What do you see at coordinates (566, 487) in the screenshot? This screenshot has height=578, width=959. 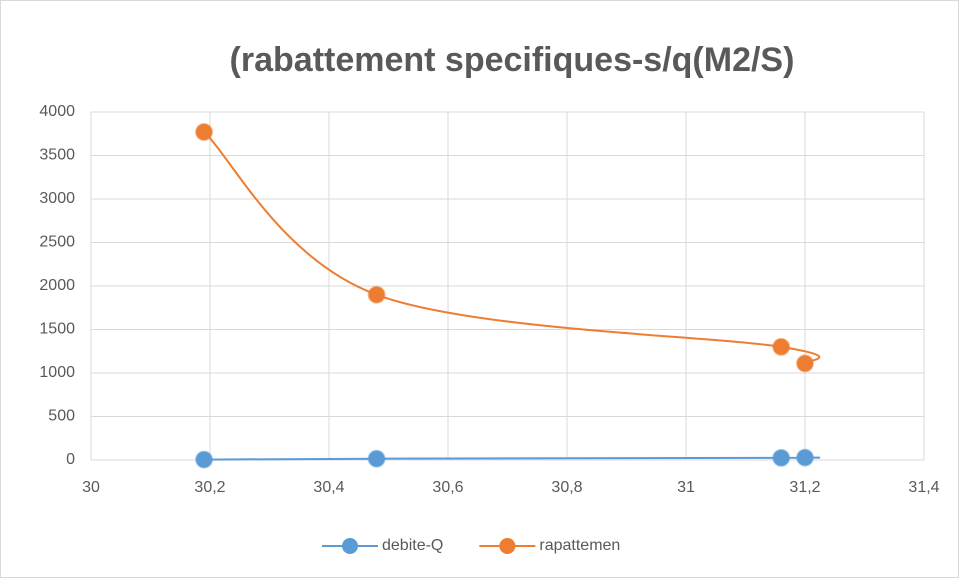 I see `x-tick-label: 30,8` at bounding box center [566, 487].